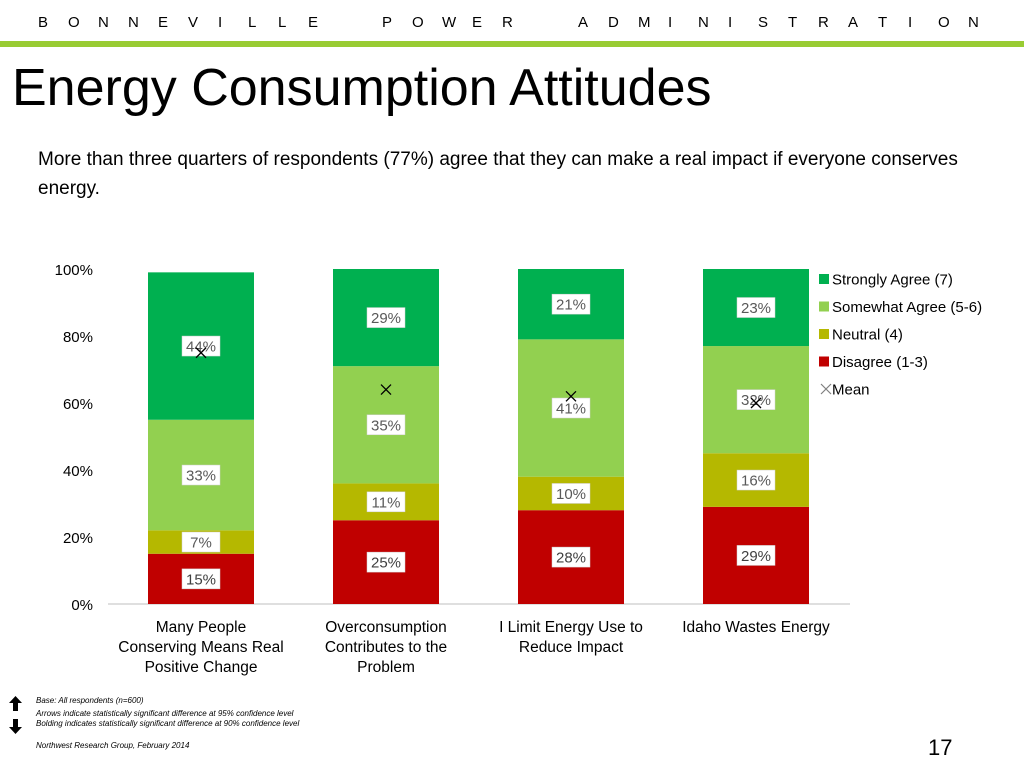 The width and height of the screenshot is (1024, 768). What do you see at coordinates (43, 22) in the screenshot?
I see `org-letter: B` at bounding box center [43, 22].